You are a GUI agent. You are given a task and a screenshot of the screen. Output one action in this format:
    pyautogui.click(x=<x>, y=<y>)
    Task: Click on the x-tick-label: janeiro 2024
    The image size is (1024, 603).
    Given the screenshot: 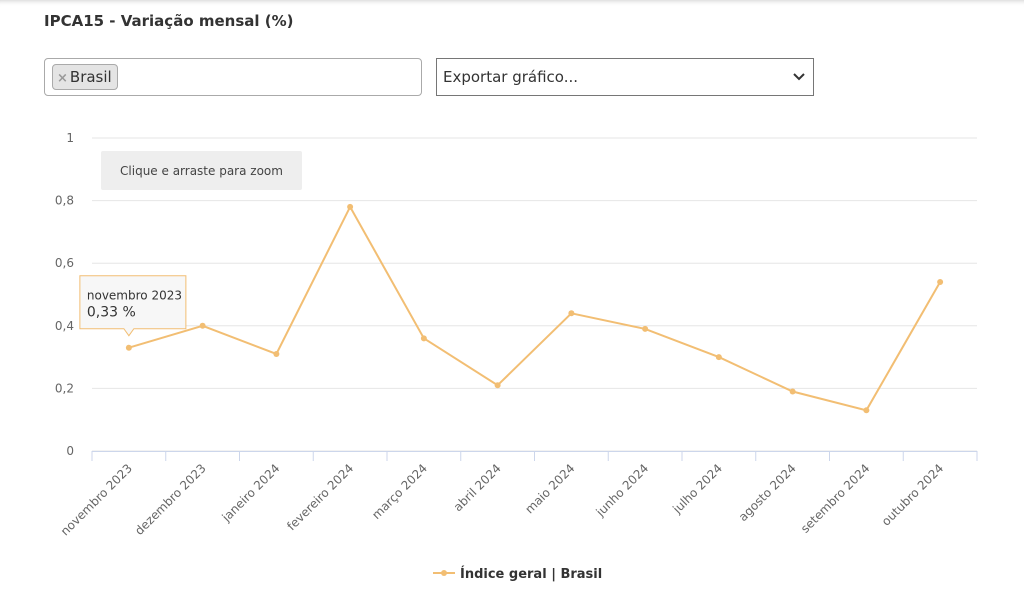 What is the action you would take?
    pyautogui.click(x=251, y=493)
    